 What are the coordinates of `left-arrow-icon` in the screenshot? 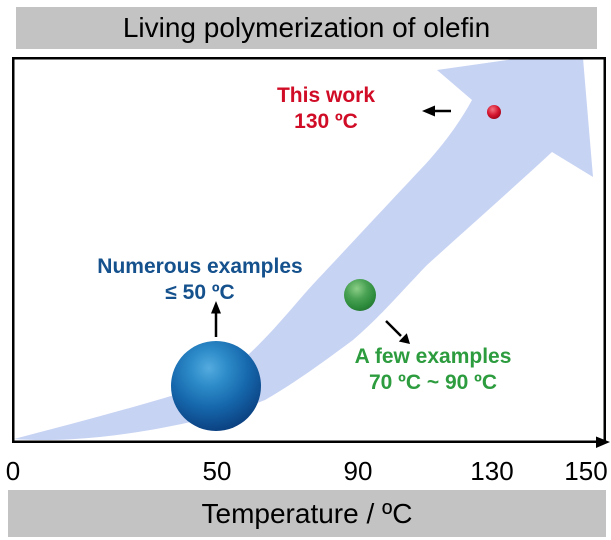 It's located at (436, 111).